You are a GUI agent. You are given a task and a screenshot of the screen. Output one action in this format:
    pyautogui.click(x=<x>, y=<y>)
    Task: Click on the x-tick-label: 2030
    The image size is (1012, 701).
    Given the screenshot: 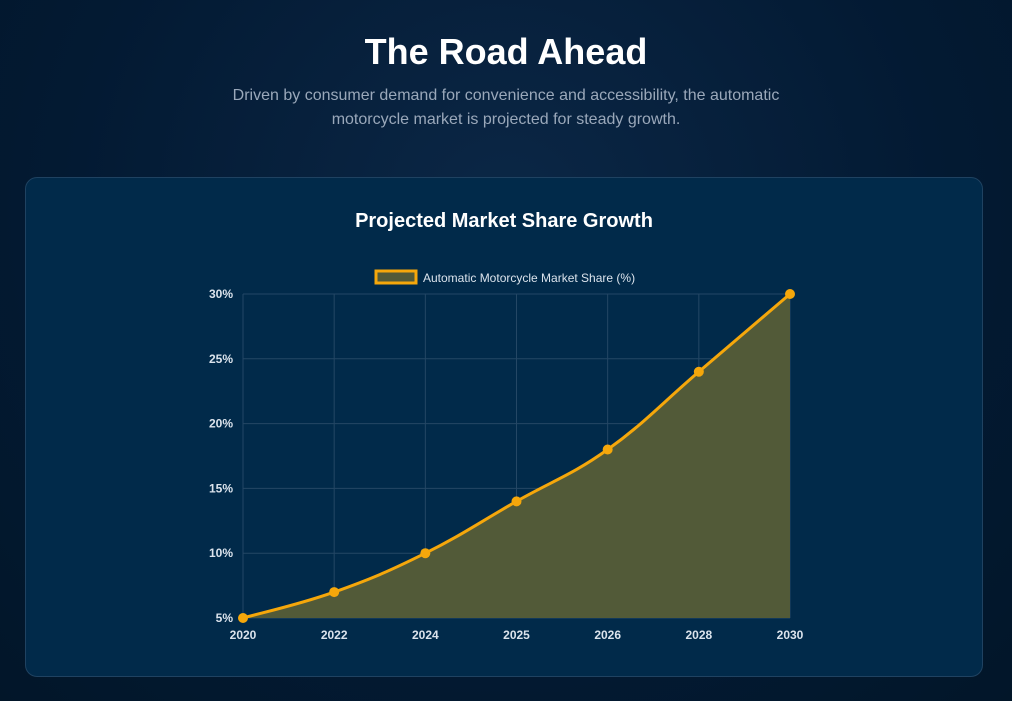 What is the action you would take?
    pyautogui.click(x=790, y=635)
    